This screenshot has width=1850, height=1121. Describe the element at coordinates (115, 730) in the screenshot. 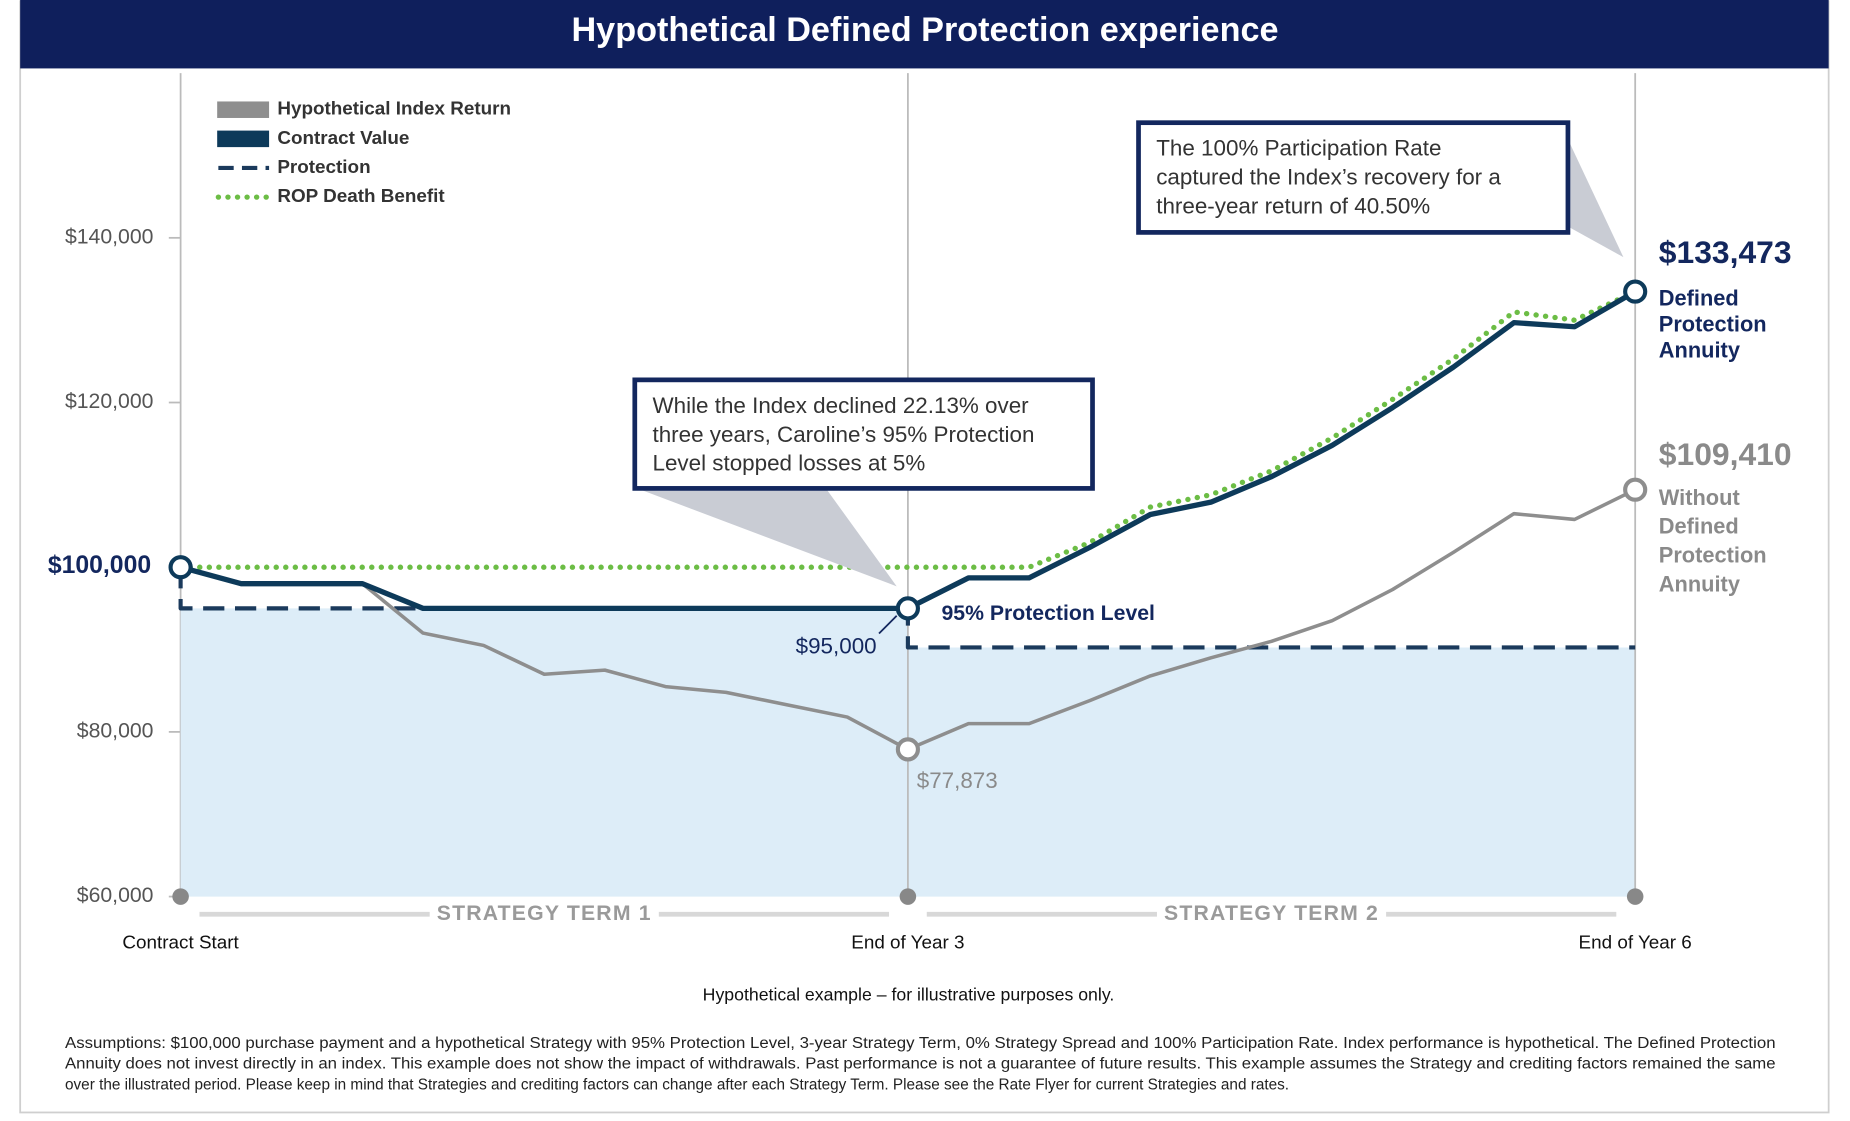

I see `y-tick-label: $80,000` at that location.